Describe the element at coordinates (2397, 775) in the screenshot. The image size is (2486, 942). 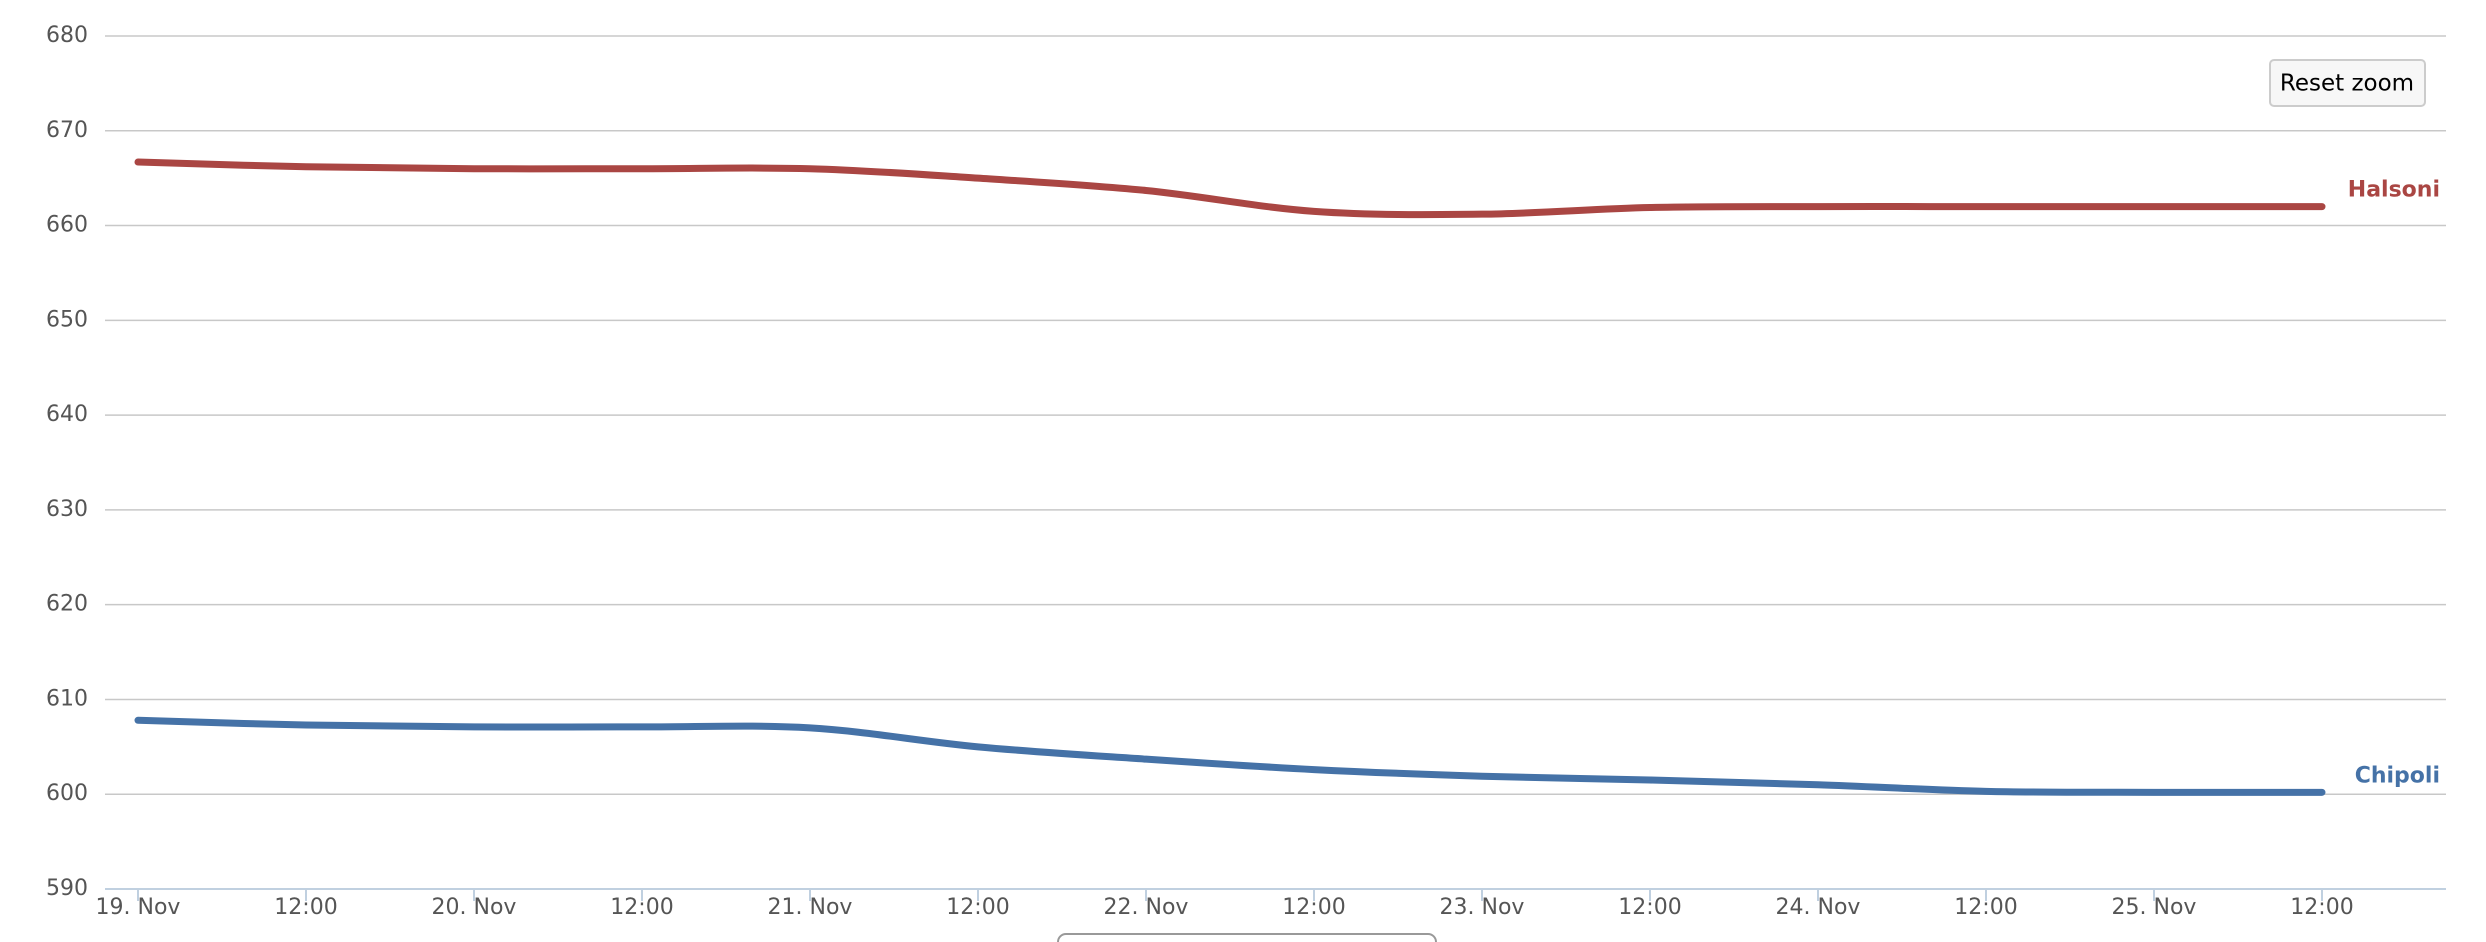
I see `series-label: Chipoli` at that location.